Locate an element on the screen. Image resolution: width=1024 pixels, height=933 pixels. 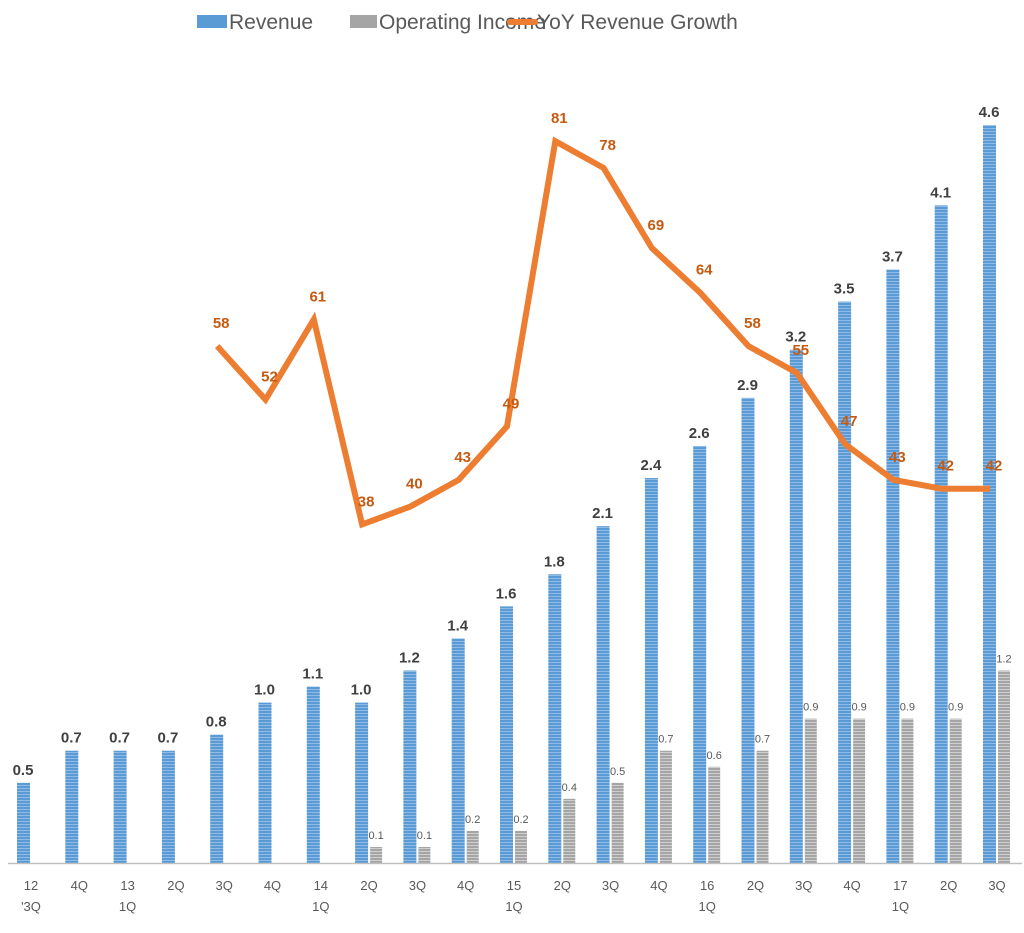
revenue-data-label: 0.5 is located at coordinates (23, 770).